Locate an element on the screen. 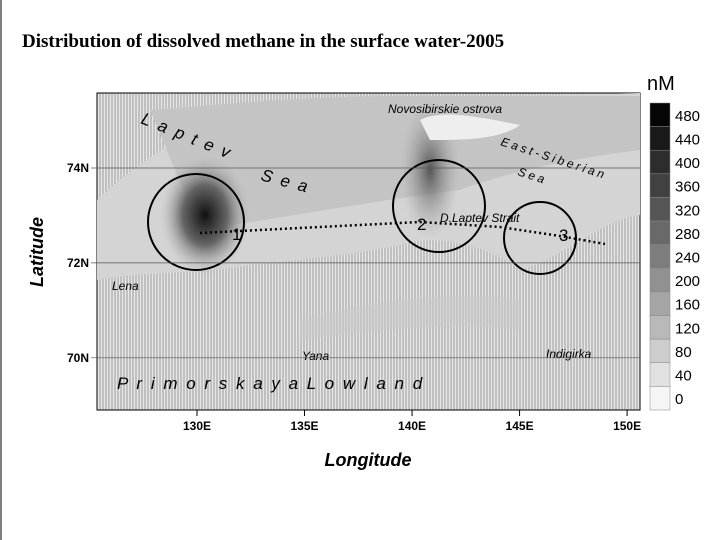 The width and height of the screenshot is (720, 540). y-tick-label: 74N is located at coordinates (78, 168).